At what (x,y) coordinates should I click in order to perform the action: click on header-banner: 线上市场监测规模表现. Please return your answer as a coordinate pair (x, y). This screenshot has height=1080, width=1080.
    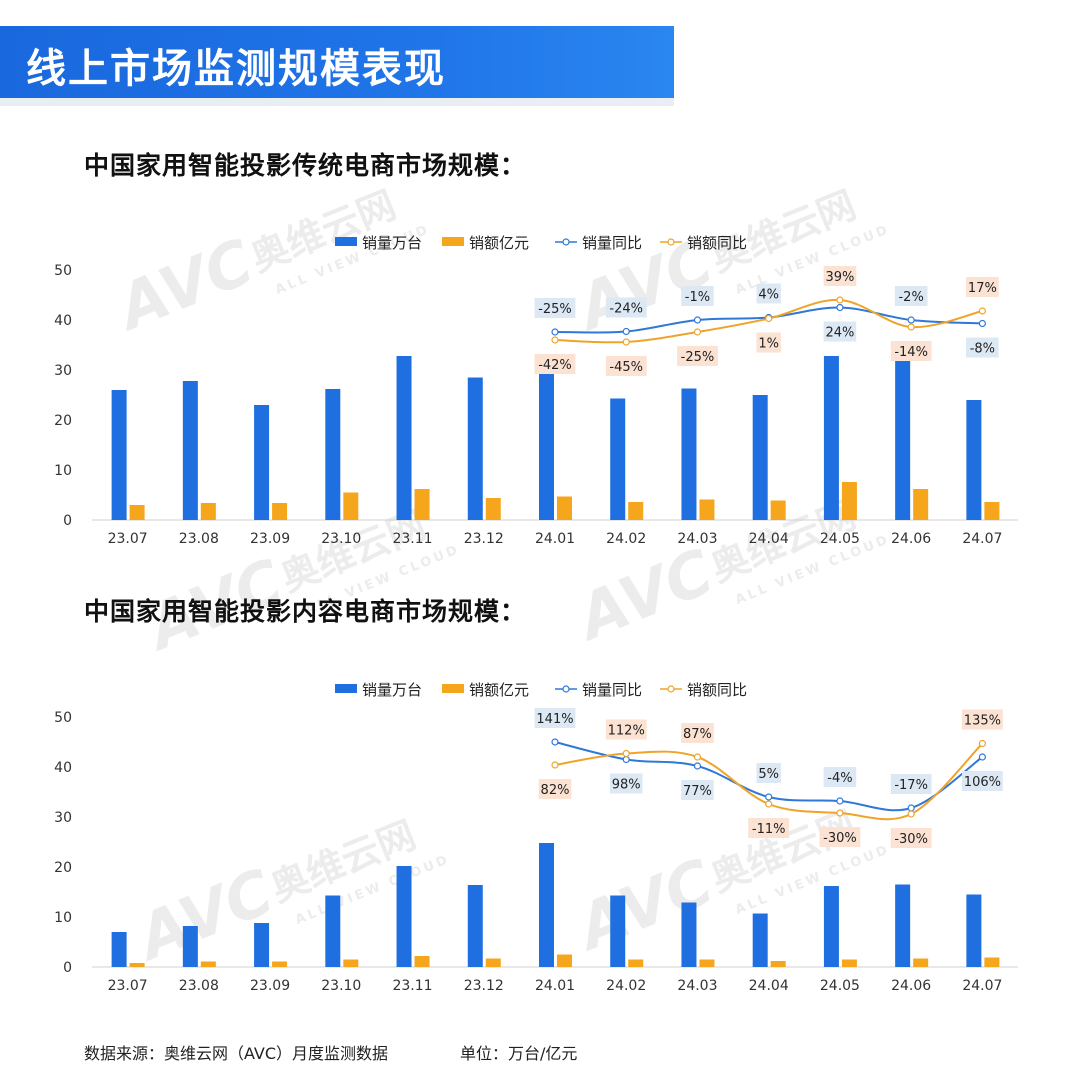
    Looking at the image, I should click on (337, 66).